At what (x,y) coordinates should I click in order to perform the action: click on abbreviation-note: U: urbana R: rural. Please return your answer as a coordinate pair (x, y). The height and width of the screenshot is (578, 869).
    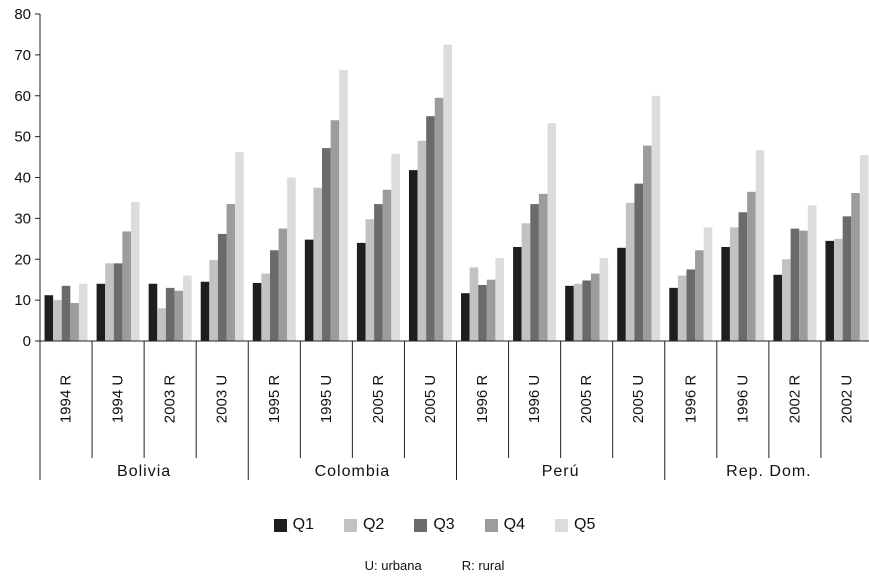
    Looking at the image, I should click on (434, 565).